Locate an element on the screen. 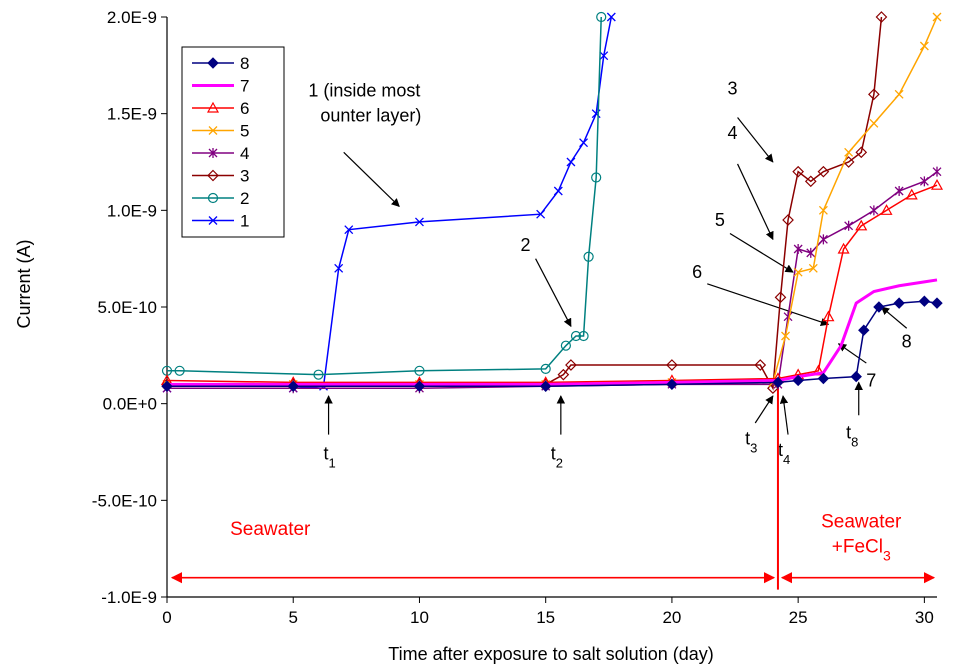  annotation-label: t8 is located at coordinates (852, 435).